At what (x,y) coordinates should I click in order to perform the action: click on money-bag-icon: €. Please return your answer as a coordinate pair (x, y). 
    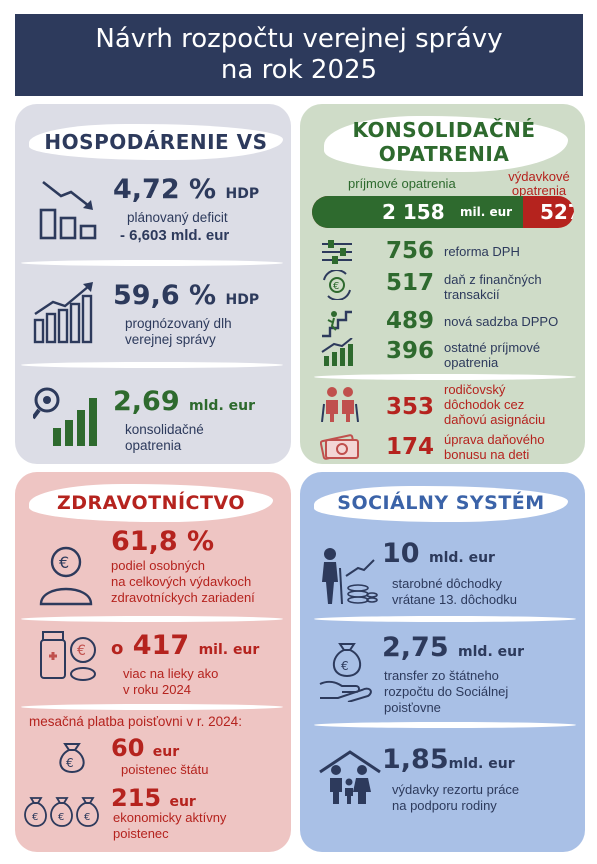
    Looking at the image, I should click on (72, 758).